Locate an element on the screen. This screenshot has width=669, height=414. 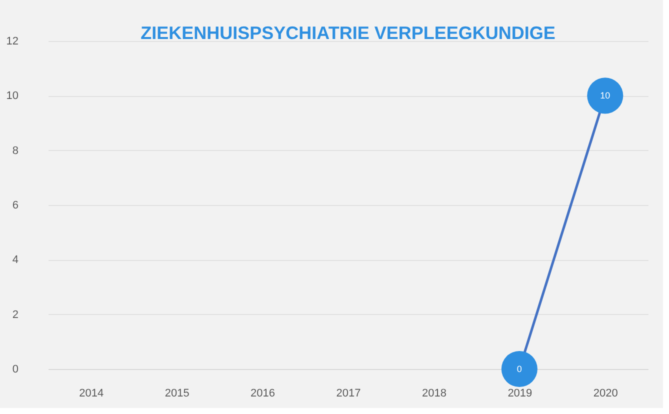
y-tick-label: 0 is located at coordinates (15, 370).